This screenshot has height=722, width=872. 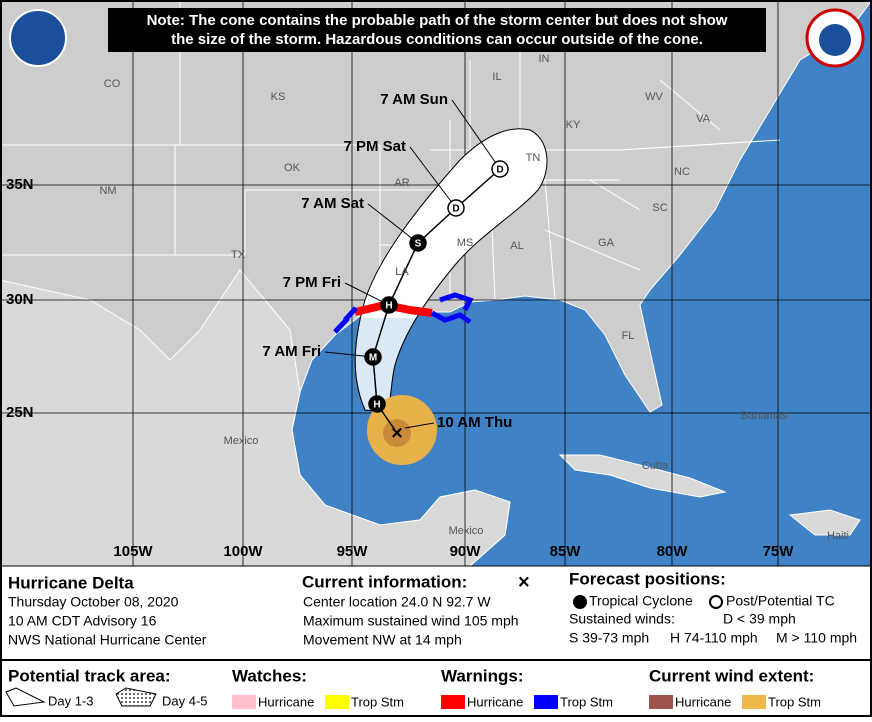 I want to click on map-label: VA, so click(x=703, y=119).